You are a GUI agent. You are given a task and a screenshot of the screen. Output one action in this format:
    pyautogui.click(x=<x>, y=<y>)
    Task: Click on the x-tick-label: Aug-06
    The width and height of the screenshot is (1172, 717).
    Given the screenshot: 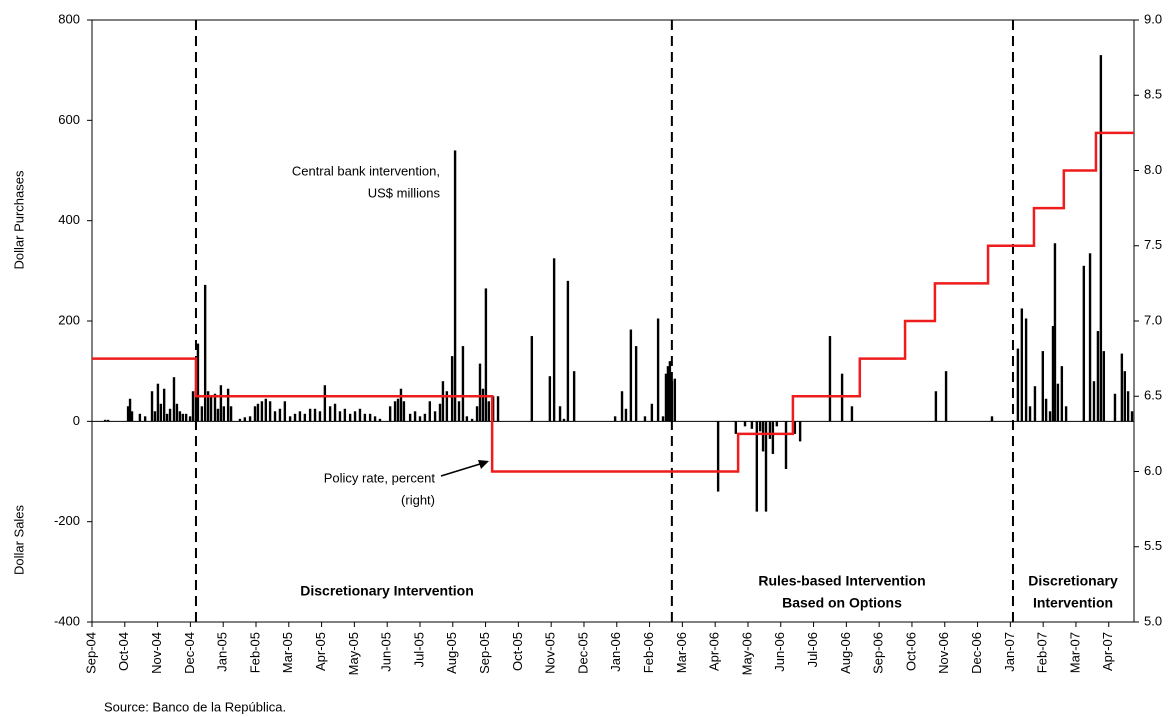 What is the action you would take?
    pyautogui.click(x=845, y=653)
    